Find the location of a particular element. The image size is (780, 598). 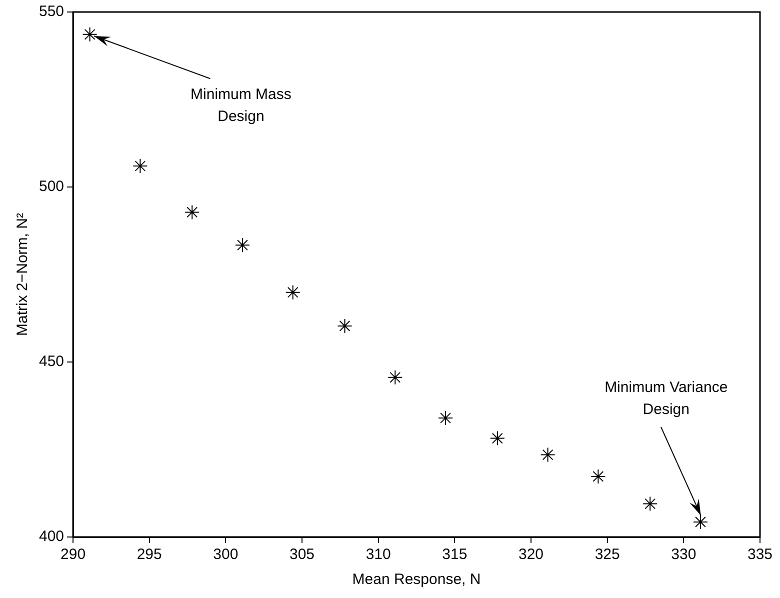

y-axis-title: Matrix 2−Norm, N² is located at coordinates (23, 274).